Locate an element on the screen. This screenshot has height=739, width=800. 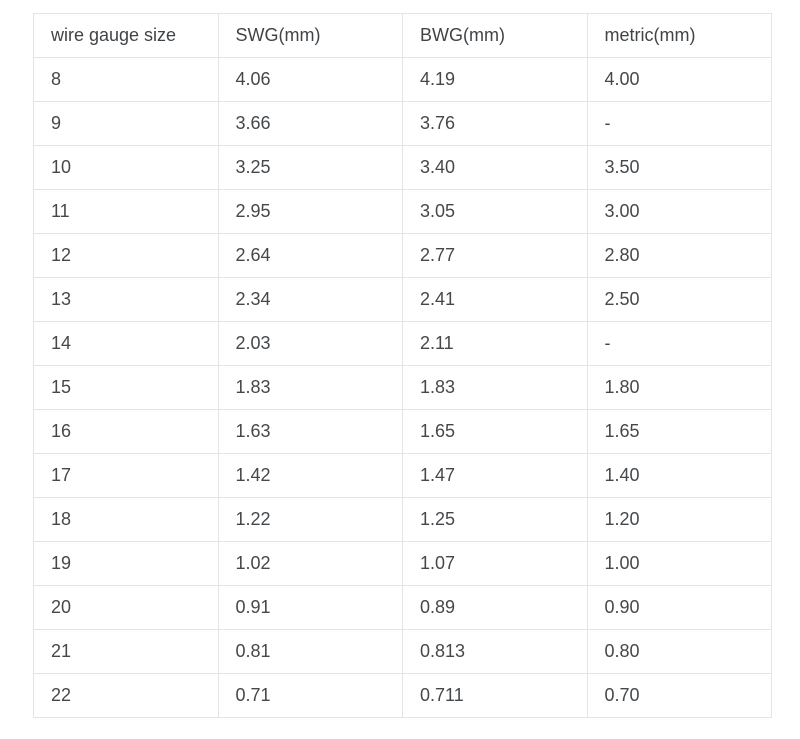
table-cell: 22 is located at coordinates (126, 695).